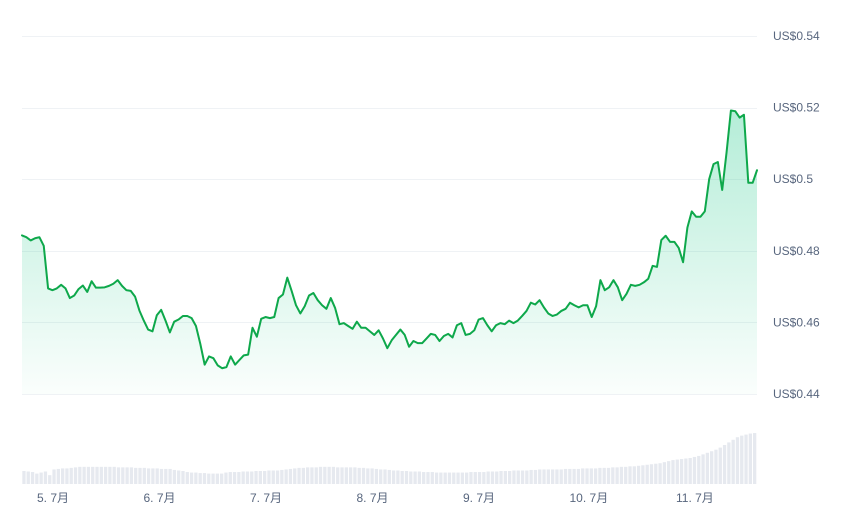 The image size is (849, 527). I want to click on y-tick-label: US$0.48, so click(796, 251).